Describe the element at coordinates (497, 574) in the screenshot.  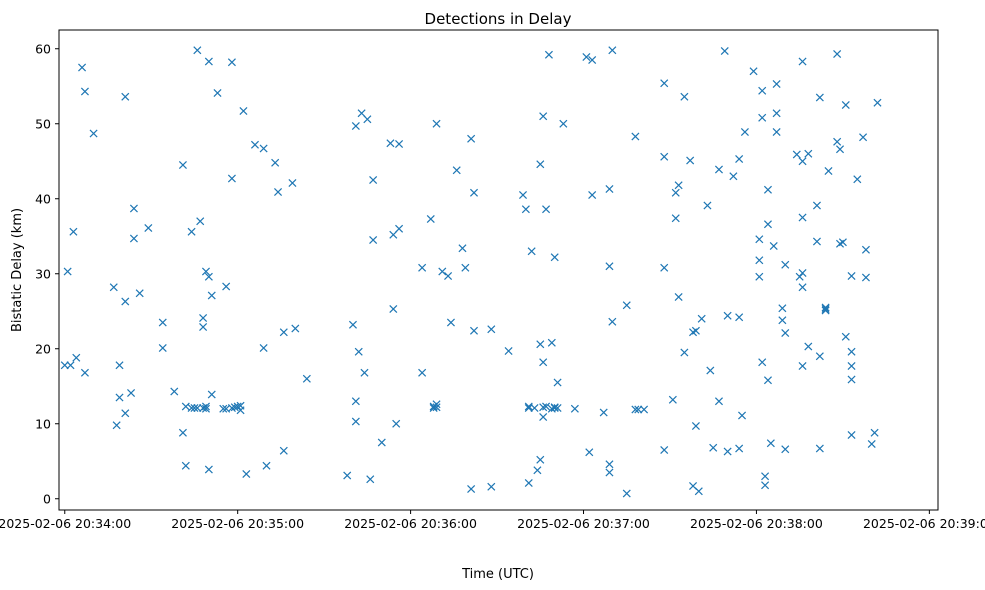
I see `x-axis-label: Time (UTC)` at that location.